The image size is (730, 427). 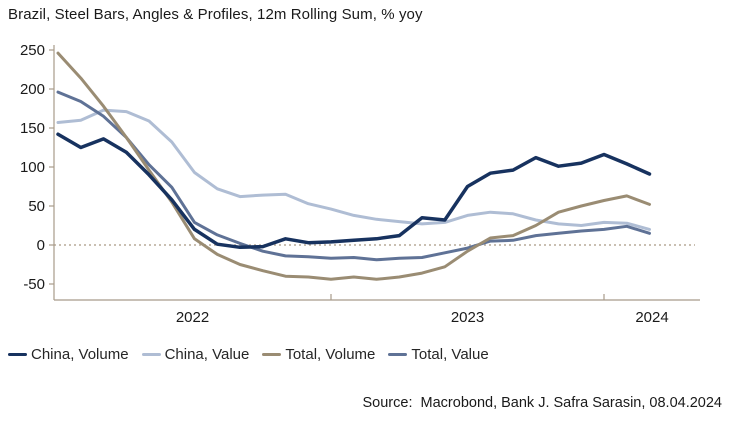 I want to click on legend-label-china-value: China, Value, so click(x=207, y=354).